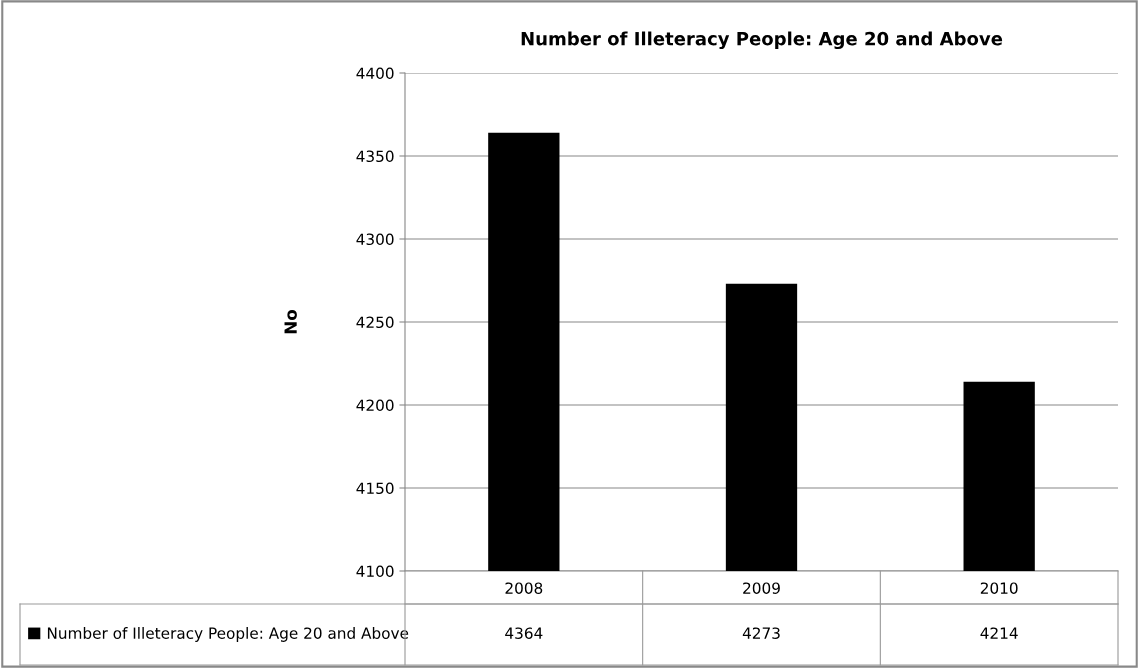 This screenshot has height=668, width=1139. What do you see at coordinates (375, 571) in the screenshot?
I see `y-tick-label: 4100` at bounding box center [375, 571].